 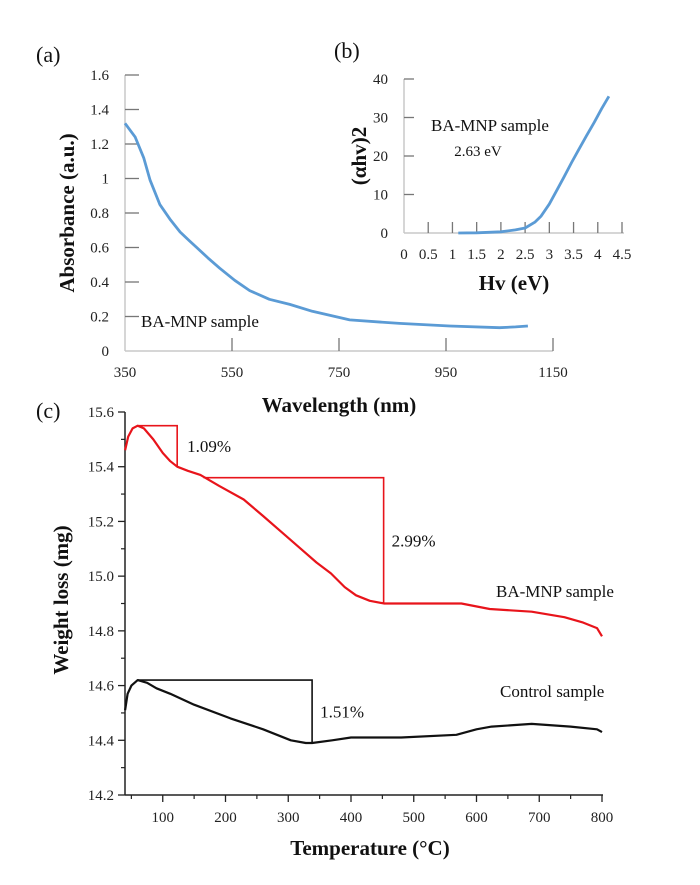 What do you see at coordinates (48, 54) in the screenshot?
I see `panel-label-a: (a)` at bounding box center [48, 54].